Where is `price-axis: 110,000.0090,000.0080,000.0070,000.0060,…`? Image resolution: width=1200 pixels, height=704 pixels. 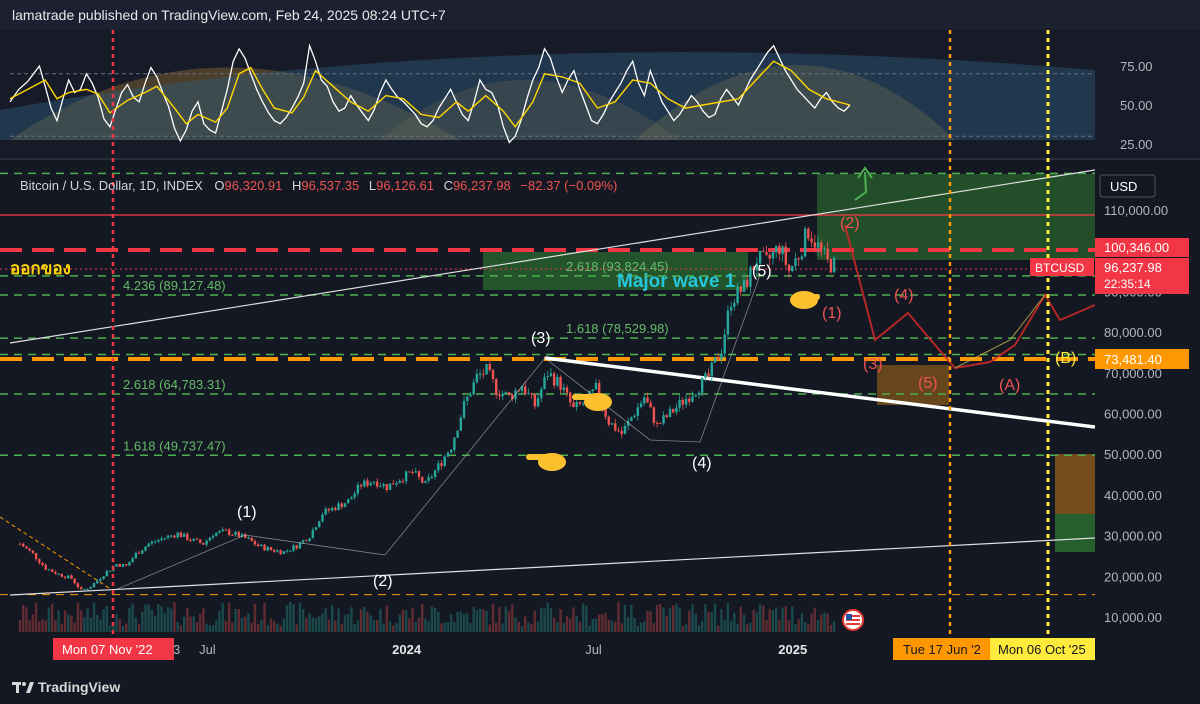 price-axis: 110,000.0090,000.0080,000.0070,000.0060,… is located at coordinates (1136, 414).